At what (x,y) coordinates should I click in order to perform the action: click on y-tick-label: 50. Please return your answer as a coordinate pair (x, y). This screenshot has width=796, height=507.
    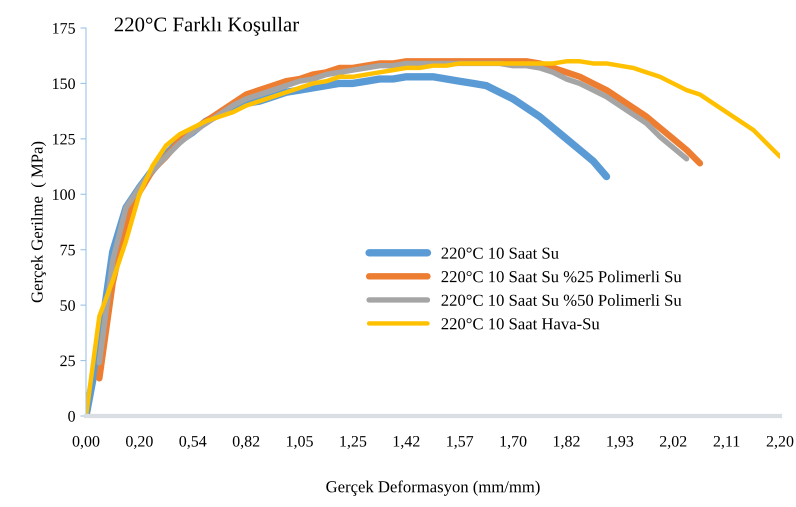
    Looking at the image, I should click on (67, 305).